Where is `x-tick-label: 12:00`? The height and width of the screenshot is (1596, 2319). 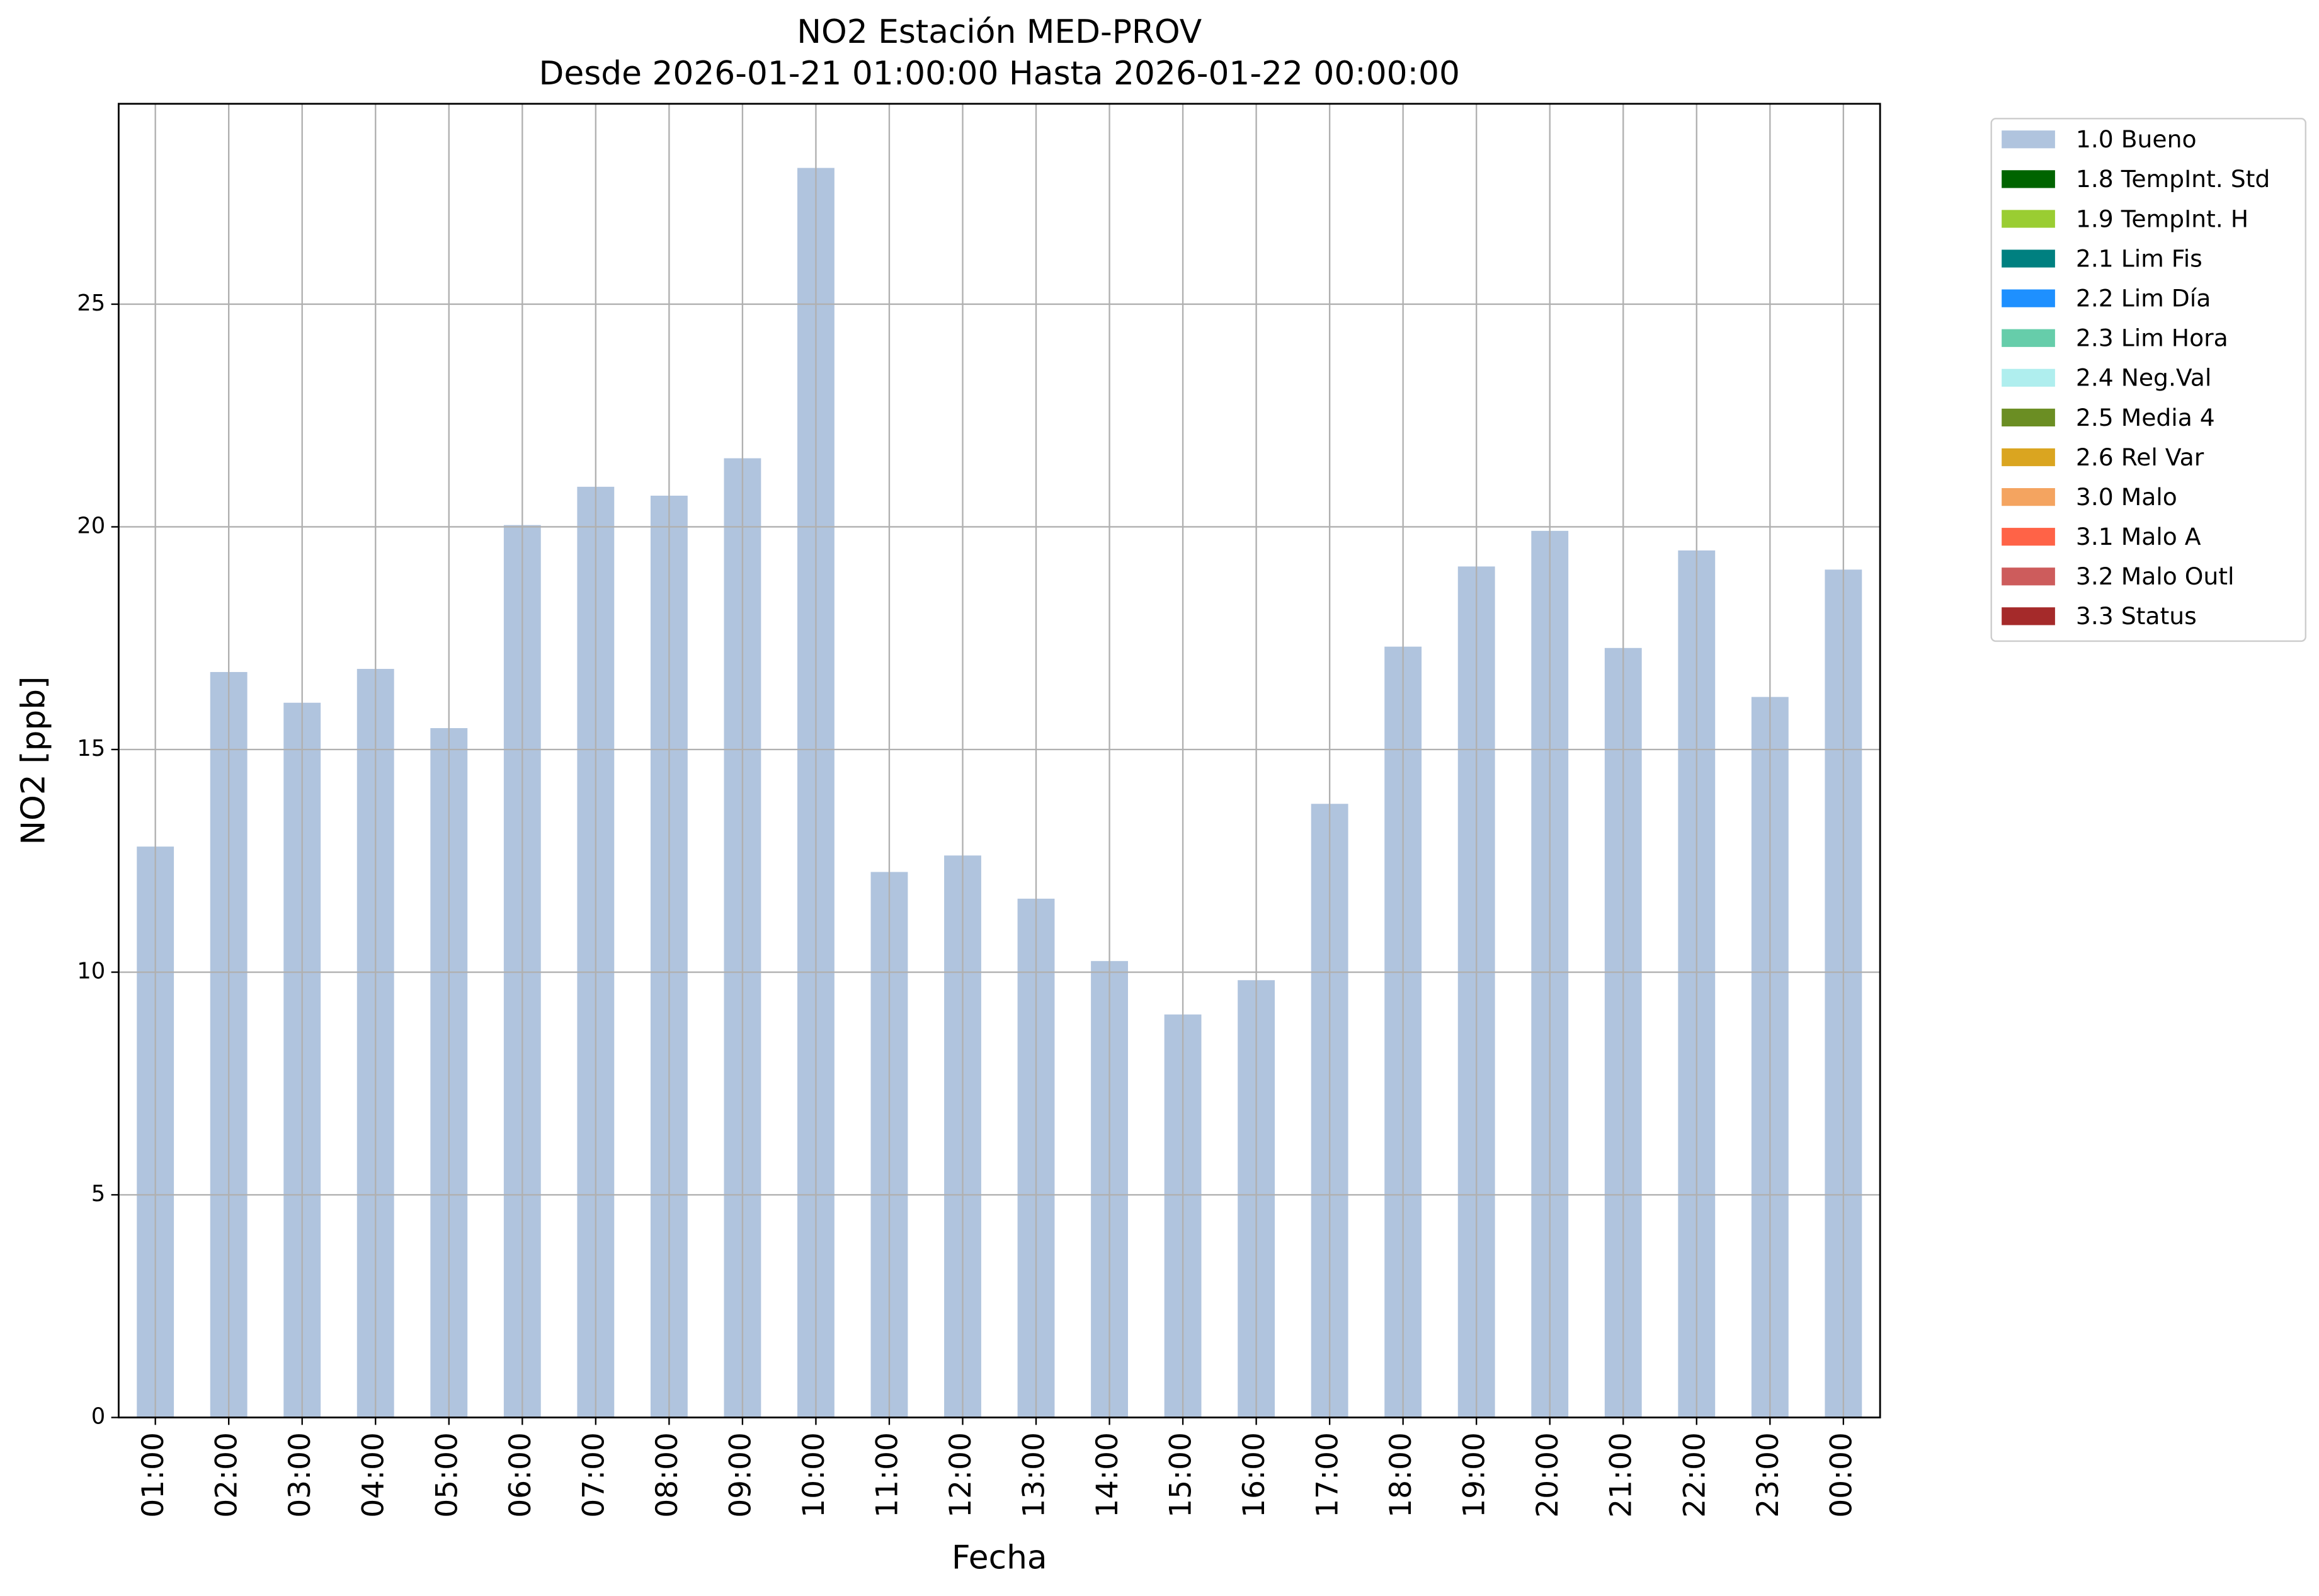 x-tick-label: 12:00 is located at coordinates (960, 1475).